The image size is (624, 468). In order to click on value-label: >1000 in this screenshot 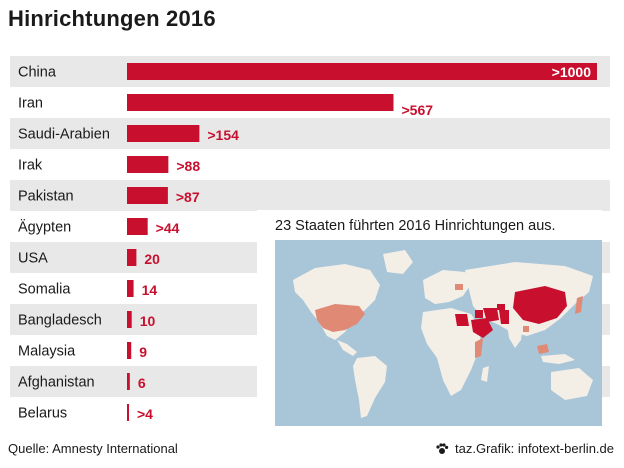, I will do `click(572, 72)`.